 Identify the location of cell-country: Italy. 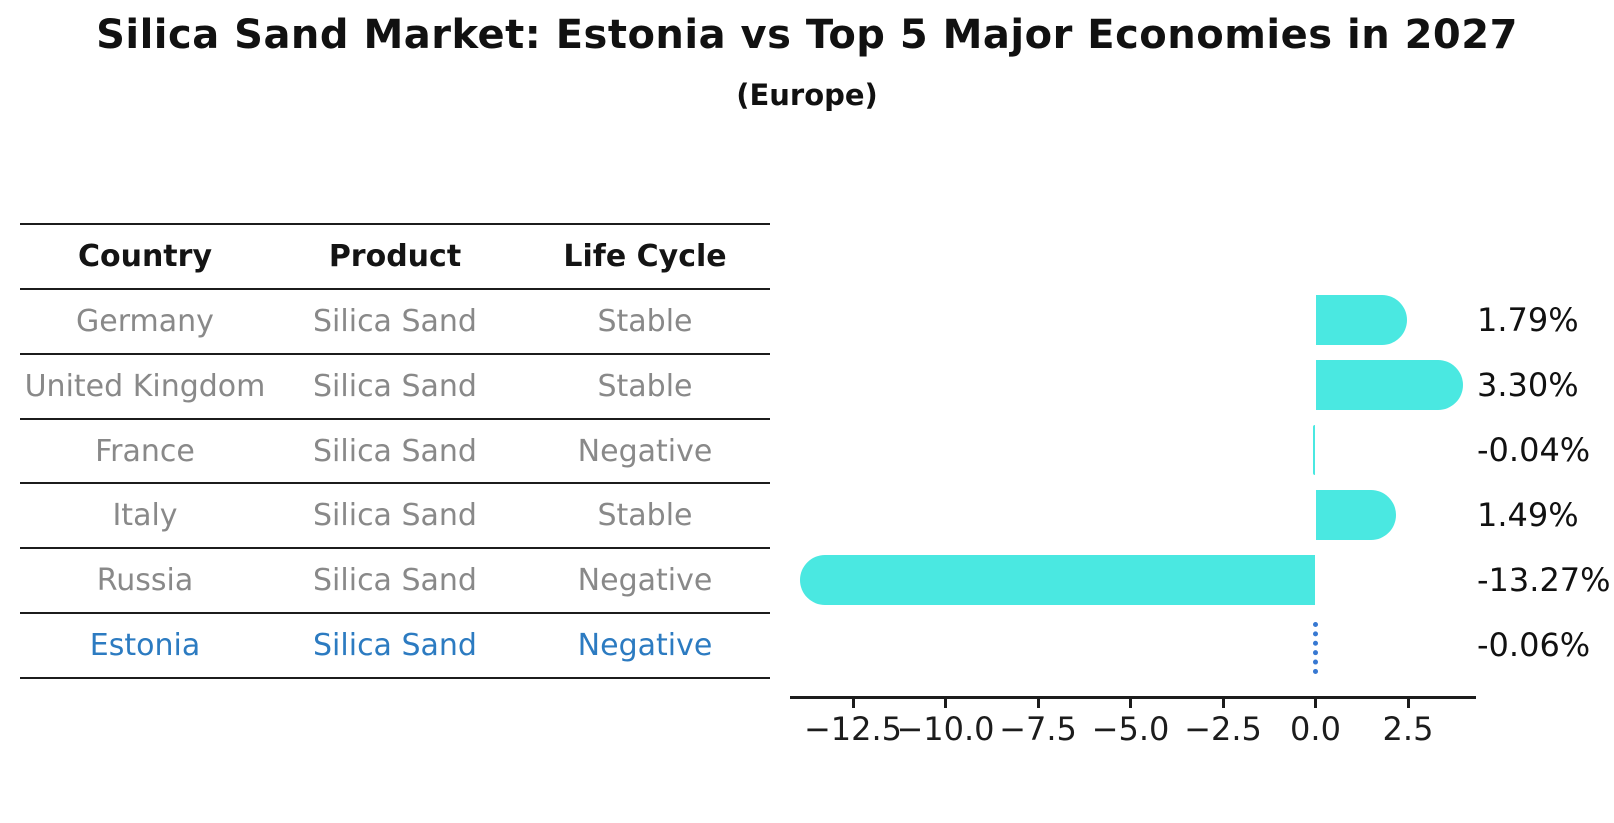
(145, 516).